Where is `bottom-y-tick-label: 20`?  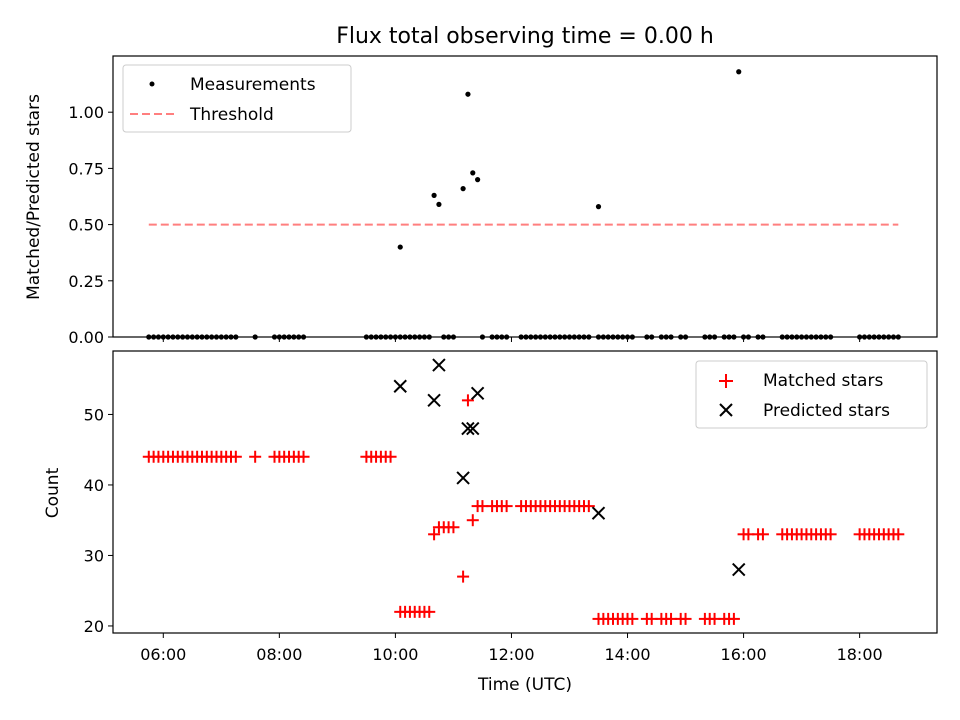
bottom-y-tick-label: 20 is located at coordinates (94, 626).